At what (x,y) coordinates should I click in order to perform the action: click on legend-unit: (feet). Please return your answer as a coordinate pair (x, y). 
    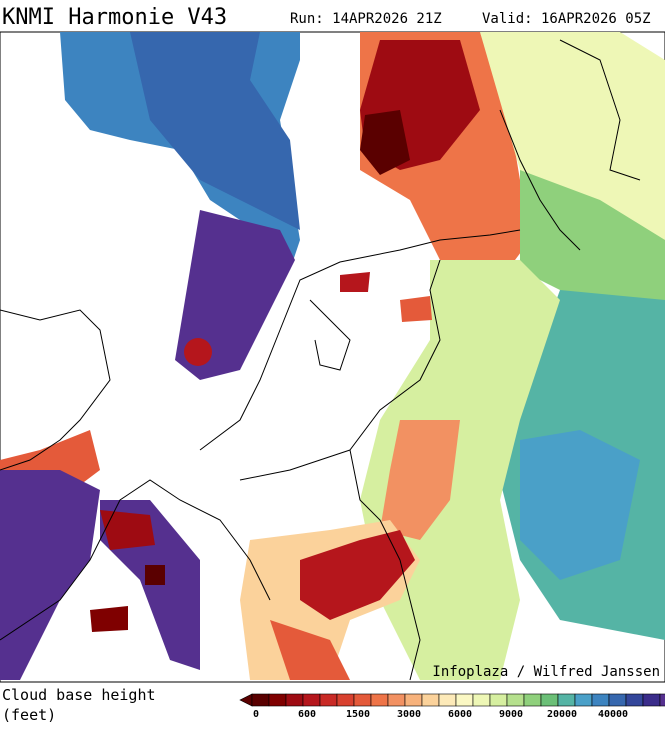
    Looking at the image, I should click on (29, 715).